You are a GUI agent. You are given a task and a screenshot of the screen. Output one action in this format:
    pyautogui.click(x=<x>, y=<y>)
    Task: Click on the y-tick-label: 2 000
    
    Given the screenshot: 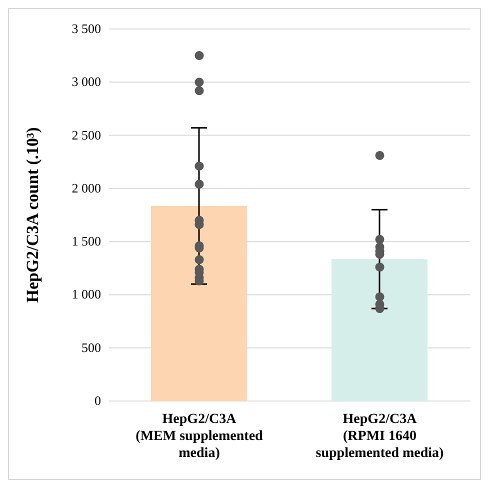 What is the action you would take?
    pyautogui.click(x=86, y=188)
    